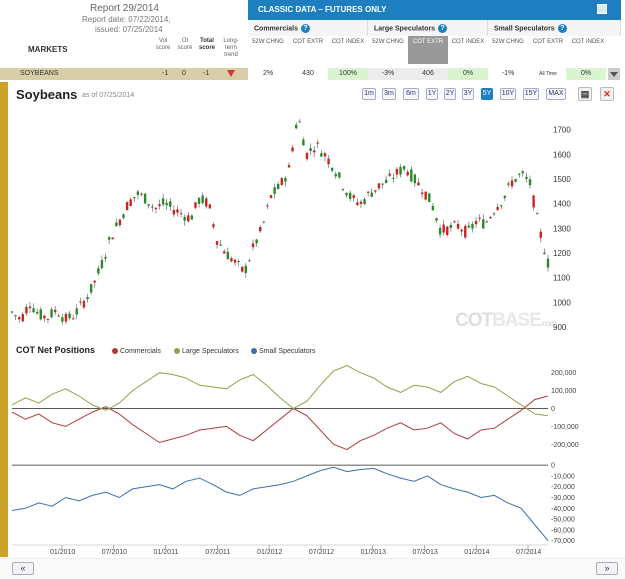 The image size is (625, 579). I want to click on group-commercials: Commercials?, so click(308, 28).